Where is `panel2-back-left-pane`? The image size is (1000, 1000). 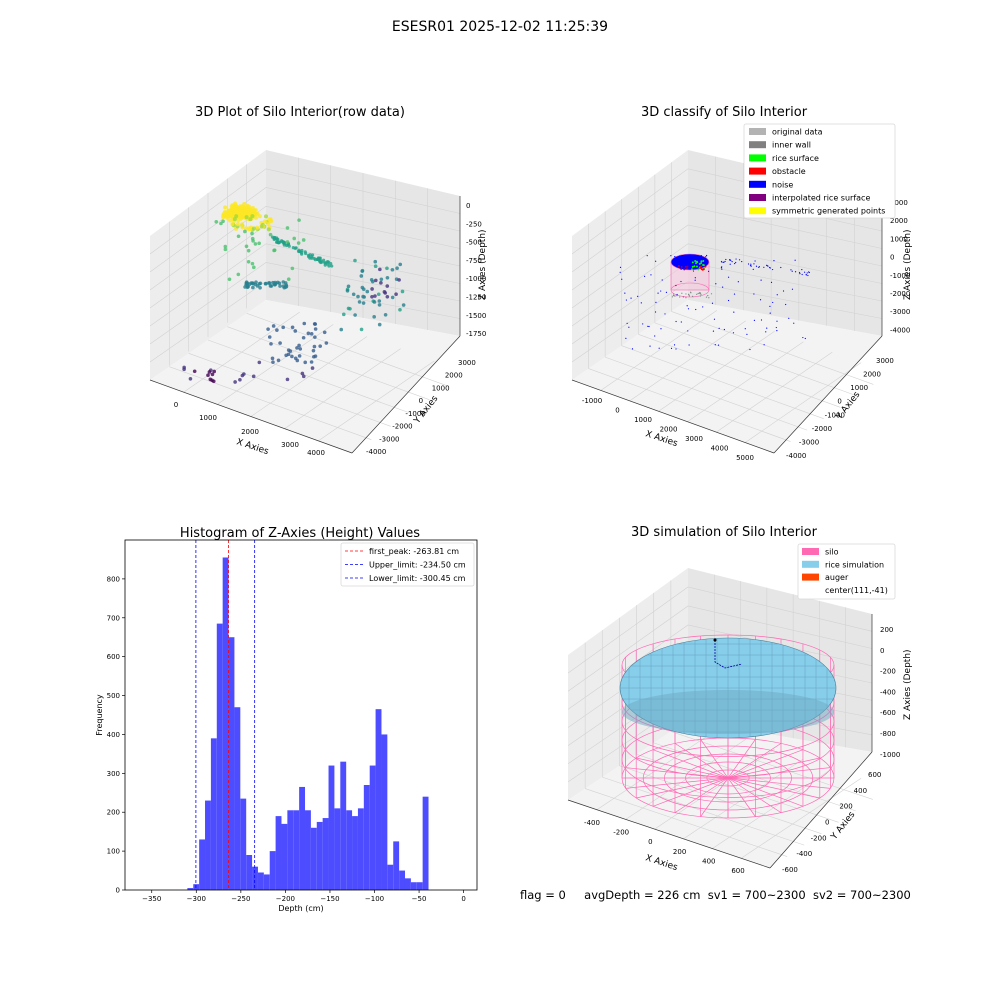 panel2-back-left-pane is located at coordinates (630, 265).